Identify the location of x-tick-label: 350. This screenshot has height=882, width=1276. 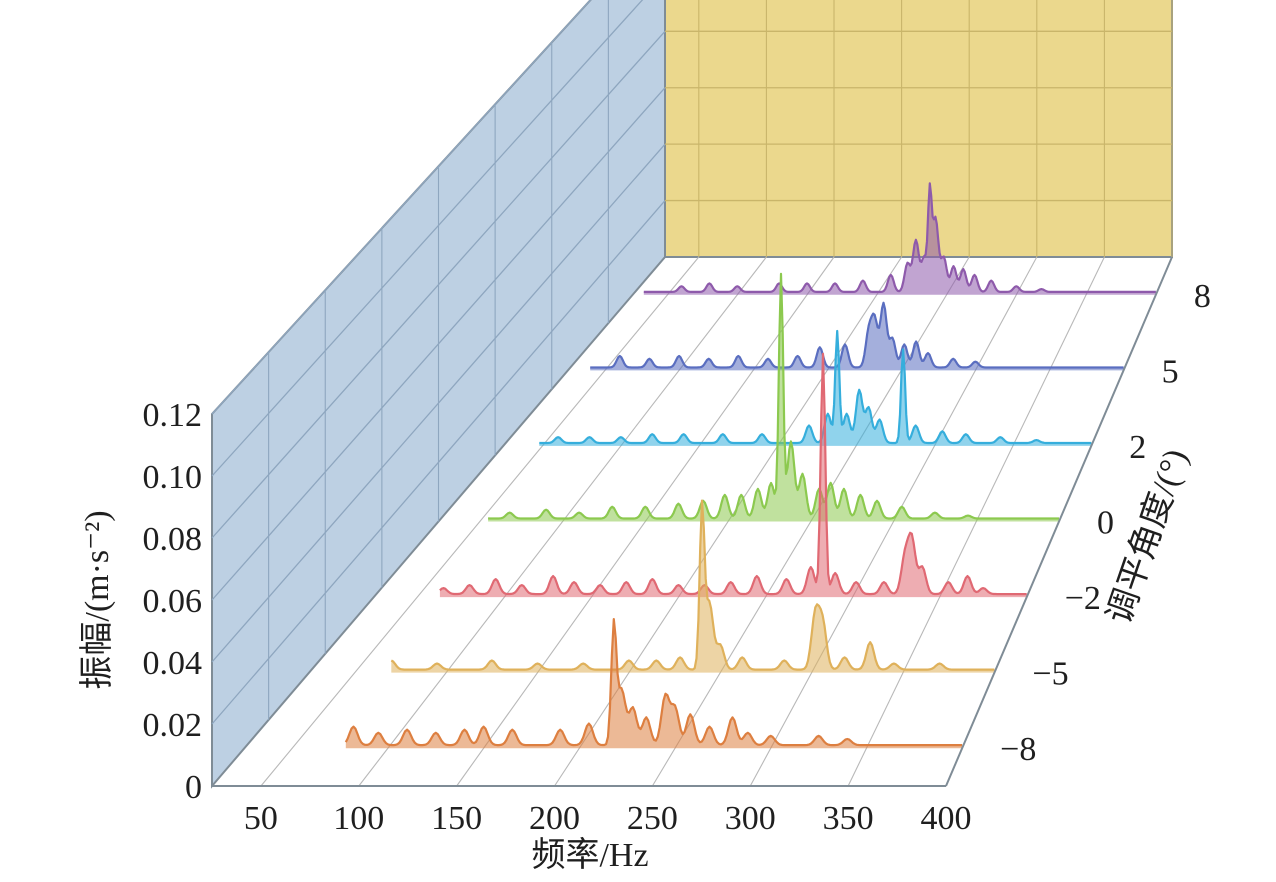
(848, 818).